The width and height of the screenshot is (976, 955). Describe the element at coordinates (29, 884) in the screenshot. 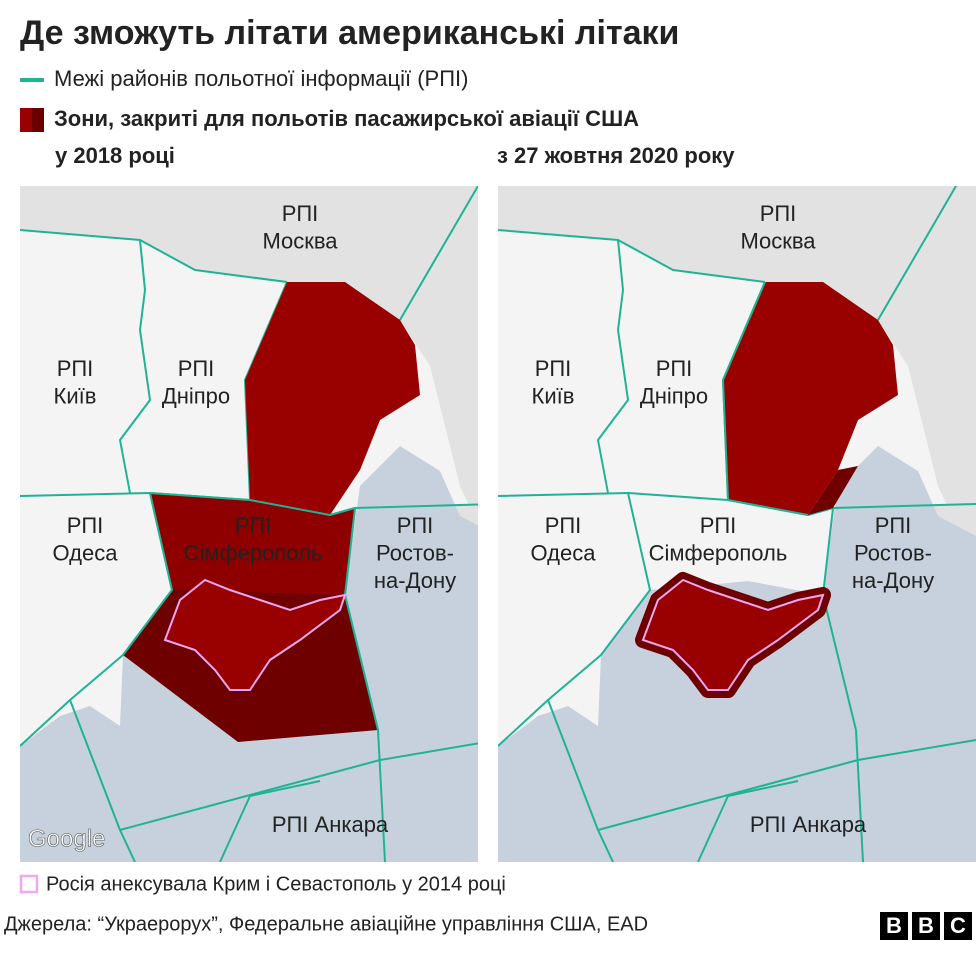

I see `footnote-swatch` at that location.